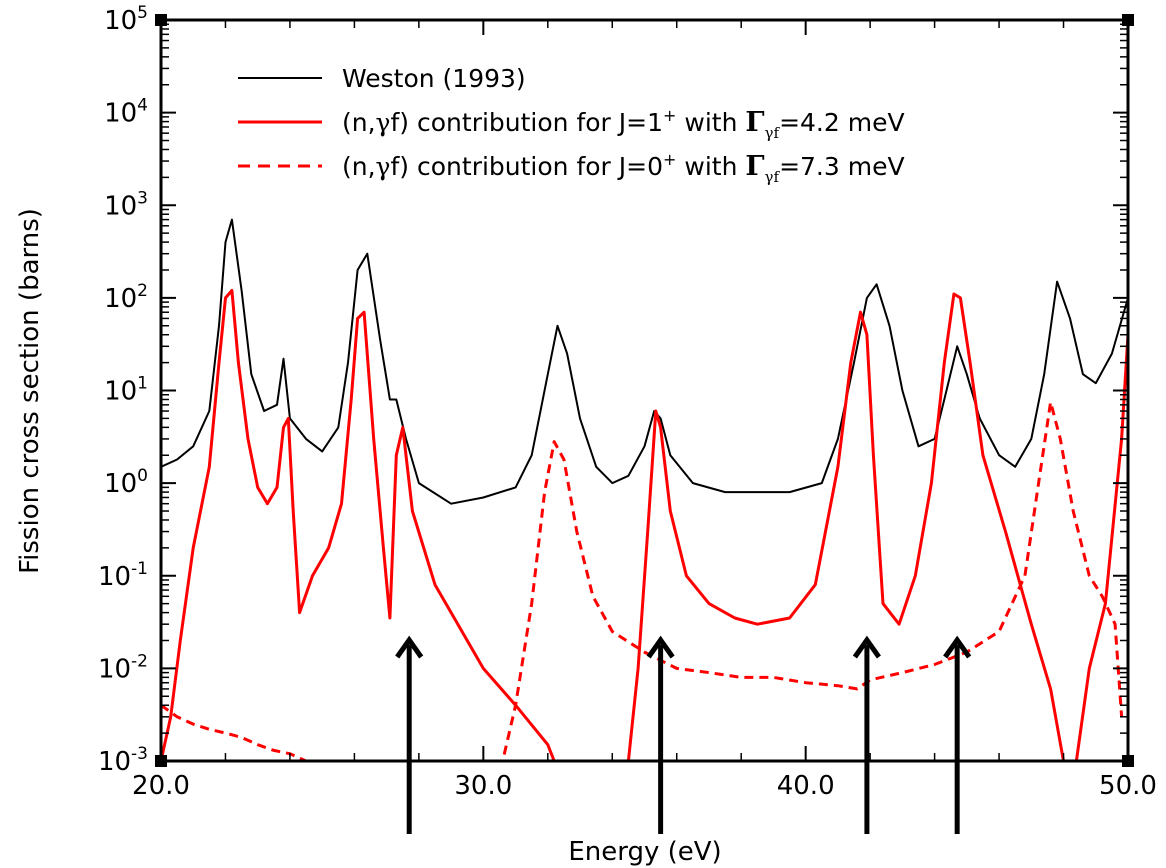  Describe the element at coordinates (126, 390) in the screenshot. I see `y-tick-label: 10¹` at that location.